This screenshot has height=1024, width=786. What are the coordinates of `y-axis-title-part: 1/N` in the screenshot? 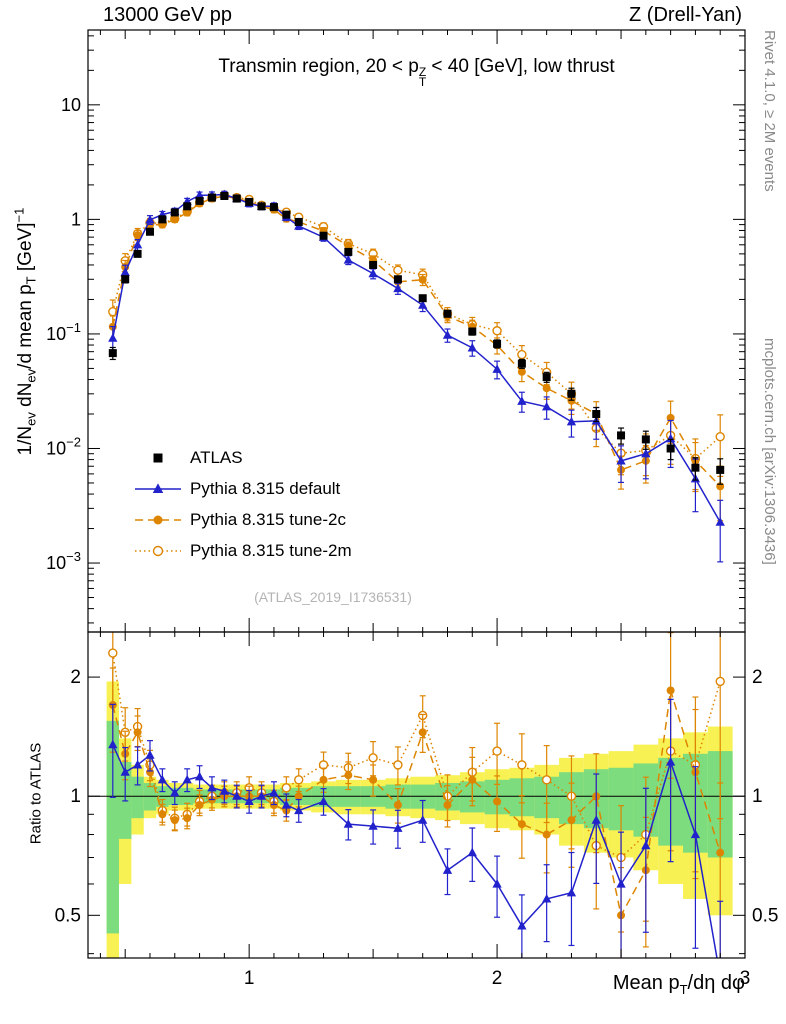 It's located at (25, 440).